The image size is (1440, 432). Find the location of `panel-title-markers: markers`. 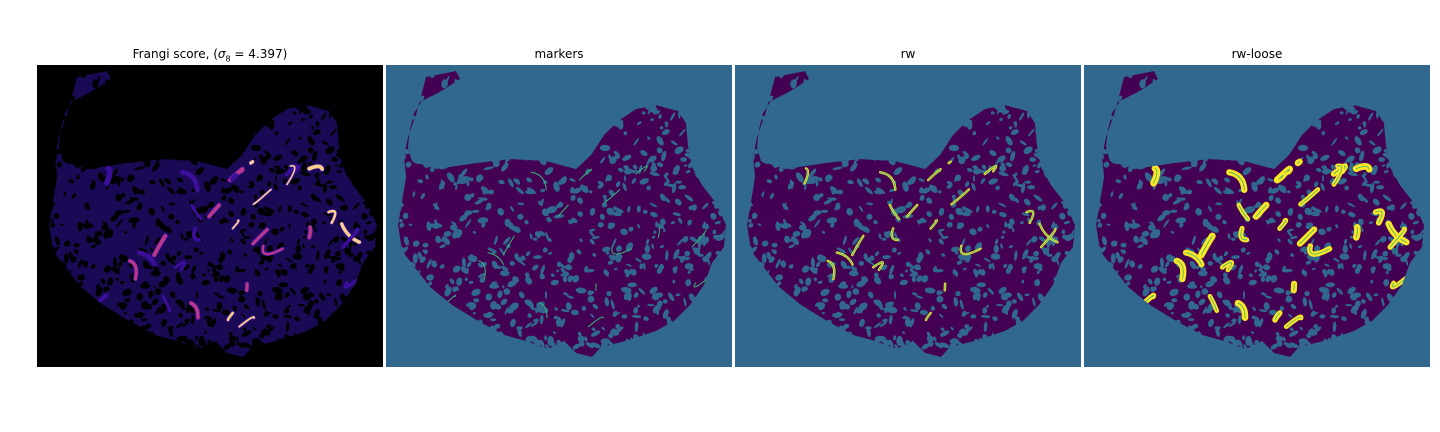

panel-title-markers: markers is located at coordinates (559, 54).